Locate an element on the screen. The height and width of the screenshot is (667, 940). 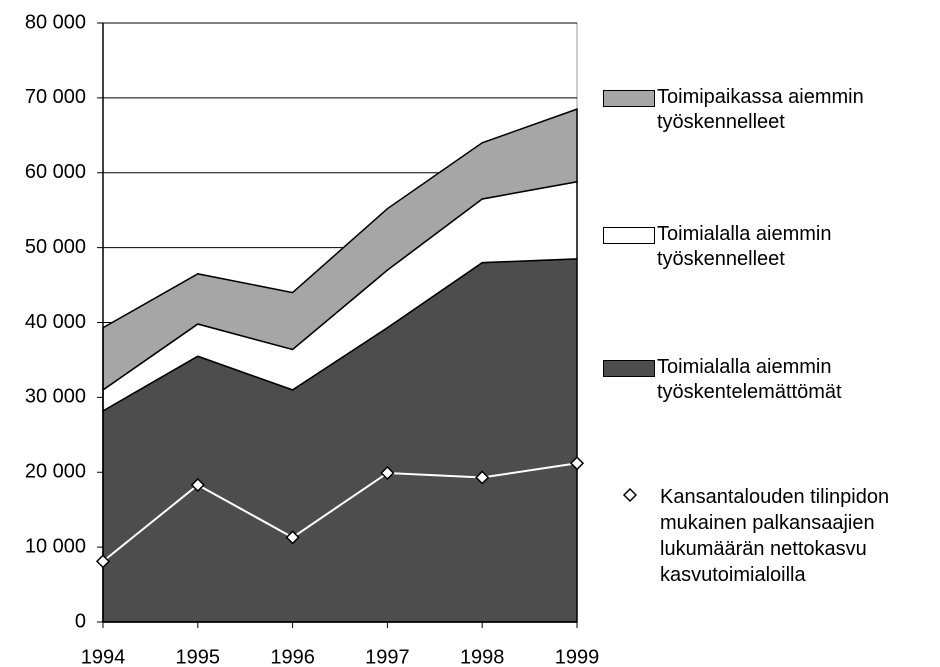
y-tick-label: 70 000 is located at coordinates (55, 97).